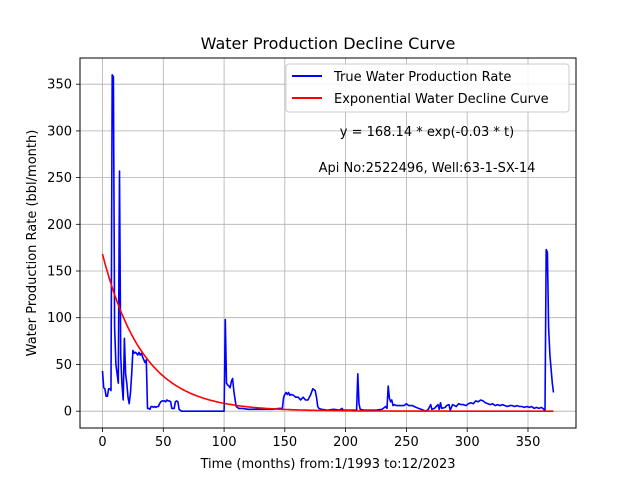 The width and height of the screenshot is (640, 484). I want to click on legend-label-decline-curve: Exponential Water Decline Curve, so click(441, 99).